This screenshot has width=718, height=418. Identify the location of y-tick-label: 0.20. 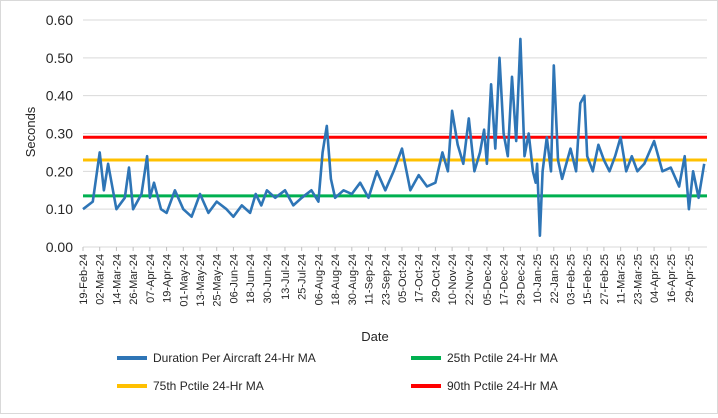
(59, 171).